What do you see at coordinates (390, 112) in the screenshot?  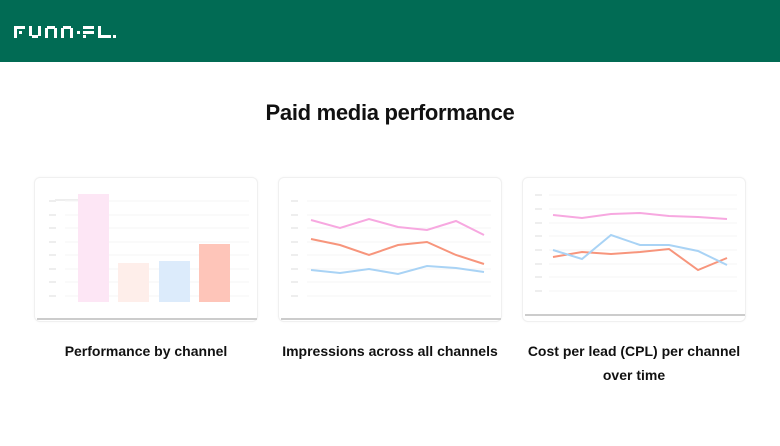 I see `page-title: Paid media performance` at bounding box center [390, 112].